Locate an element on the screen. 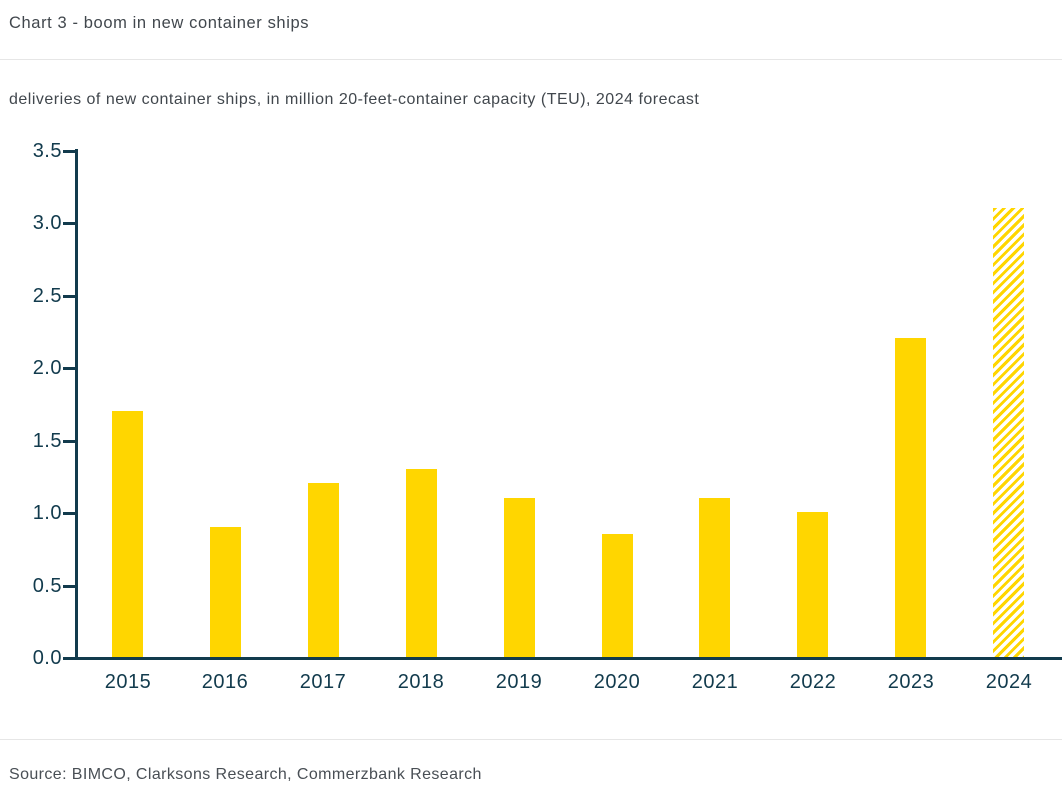 This screenshot has height=803, width=1062. x-axis-label-2015: 2015 is located at coordinates (128, 682).